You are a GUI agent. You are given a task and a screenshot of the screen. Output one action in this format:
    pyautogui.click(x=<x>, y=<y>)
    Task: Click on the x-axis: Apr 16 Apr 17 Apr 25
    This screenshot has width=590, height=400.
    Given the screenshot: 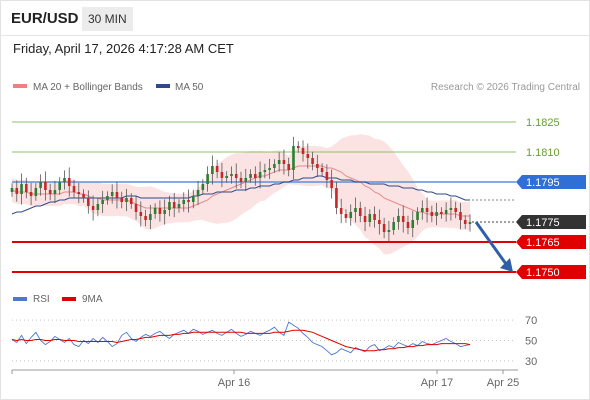 What is the action you would take?
    pyautogui.click(x=265, y=379)
    